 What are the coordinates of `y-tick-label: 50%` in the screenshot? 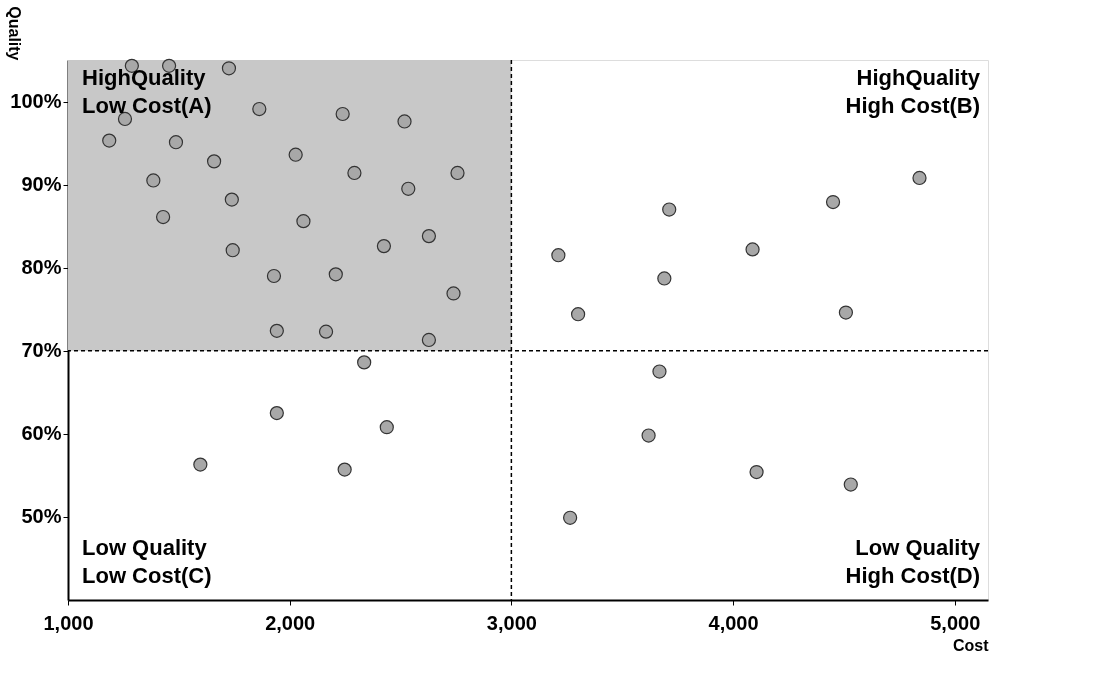 It's located at (41, 516).